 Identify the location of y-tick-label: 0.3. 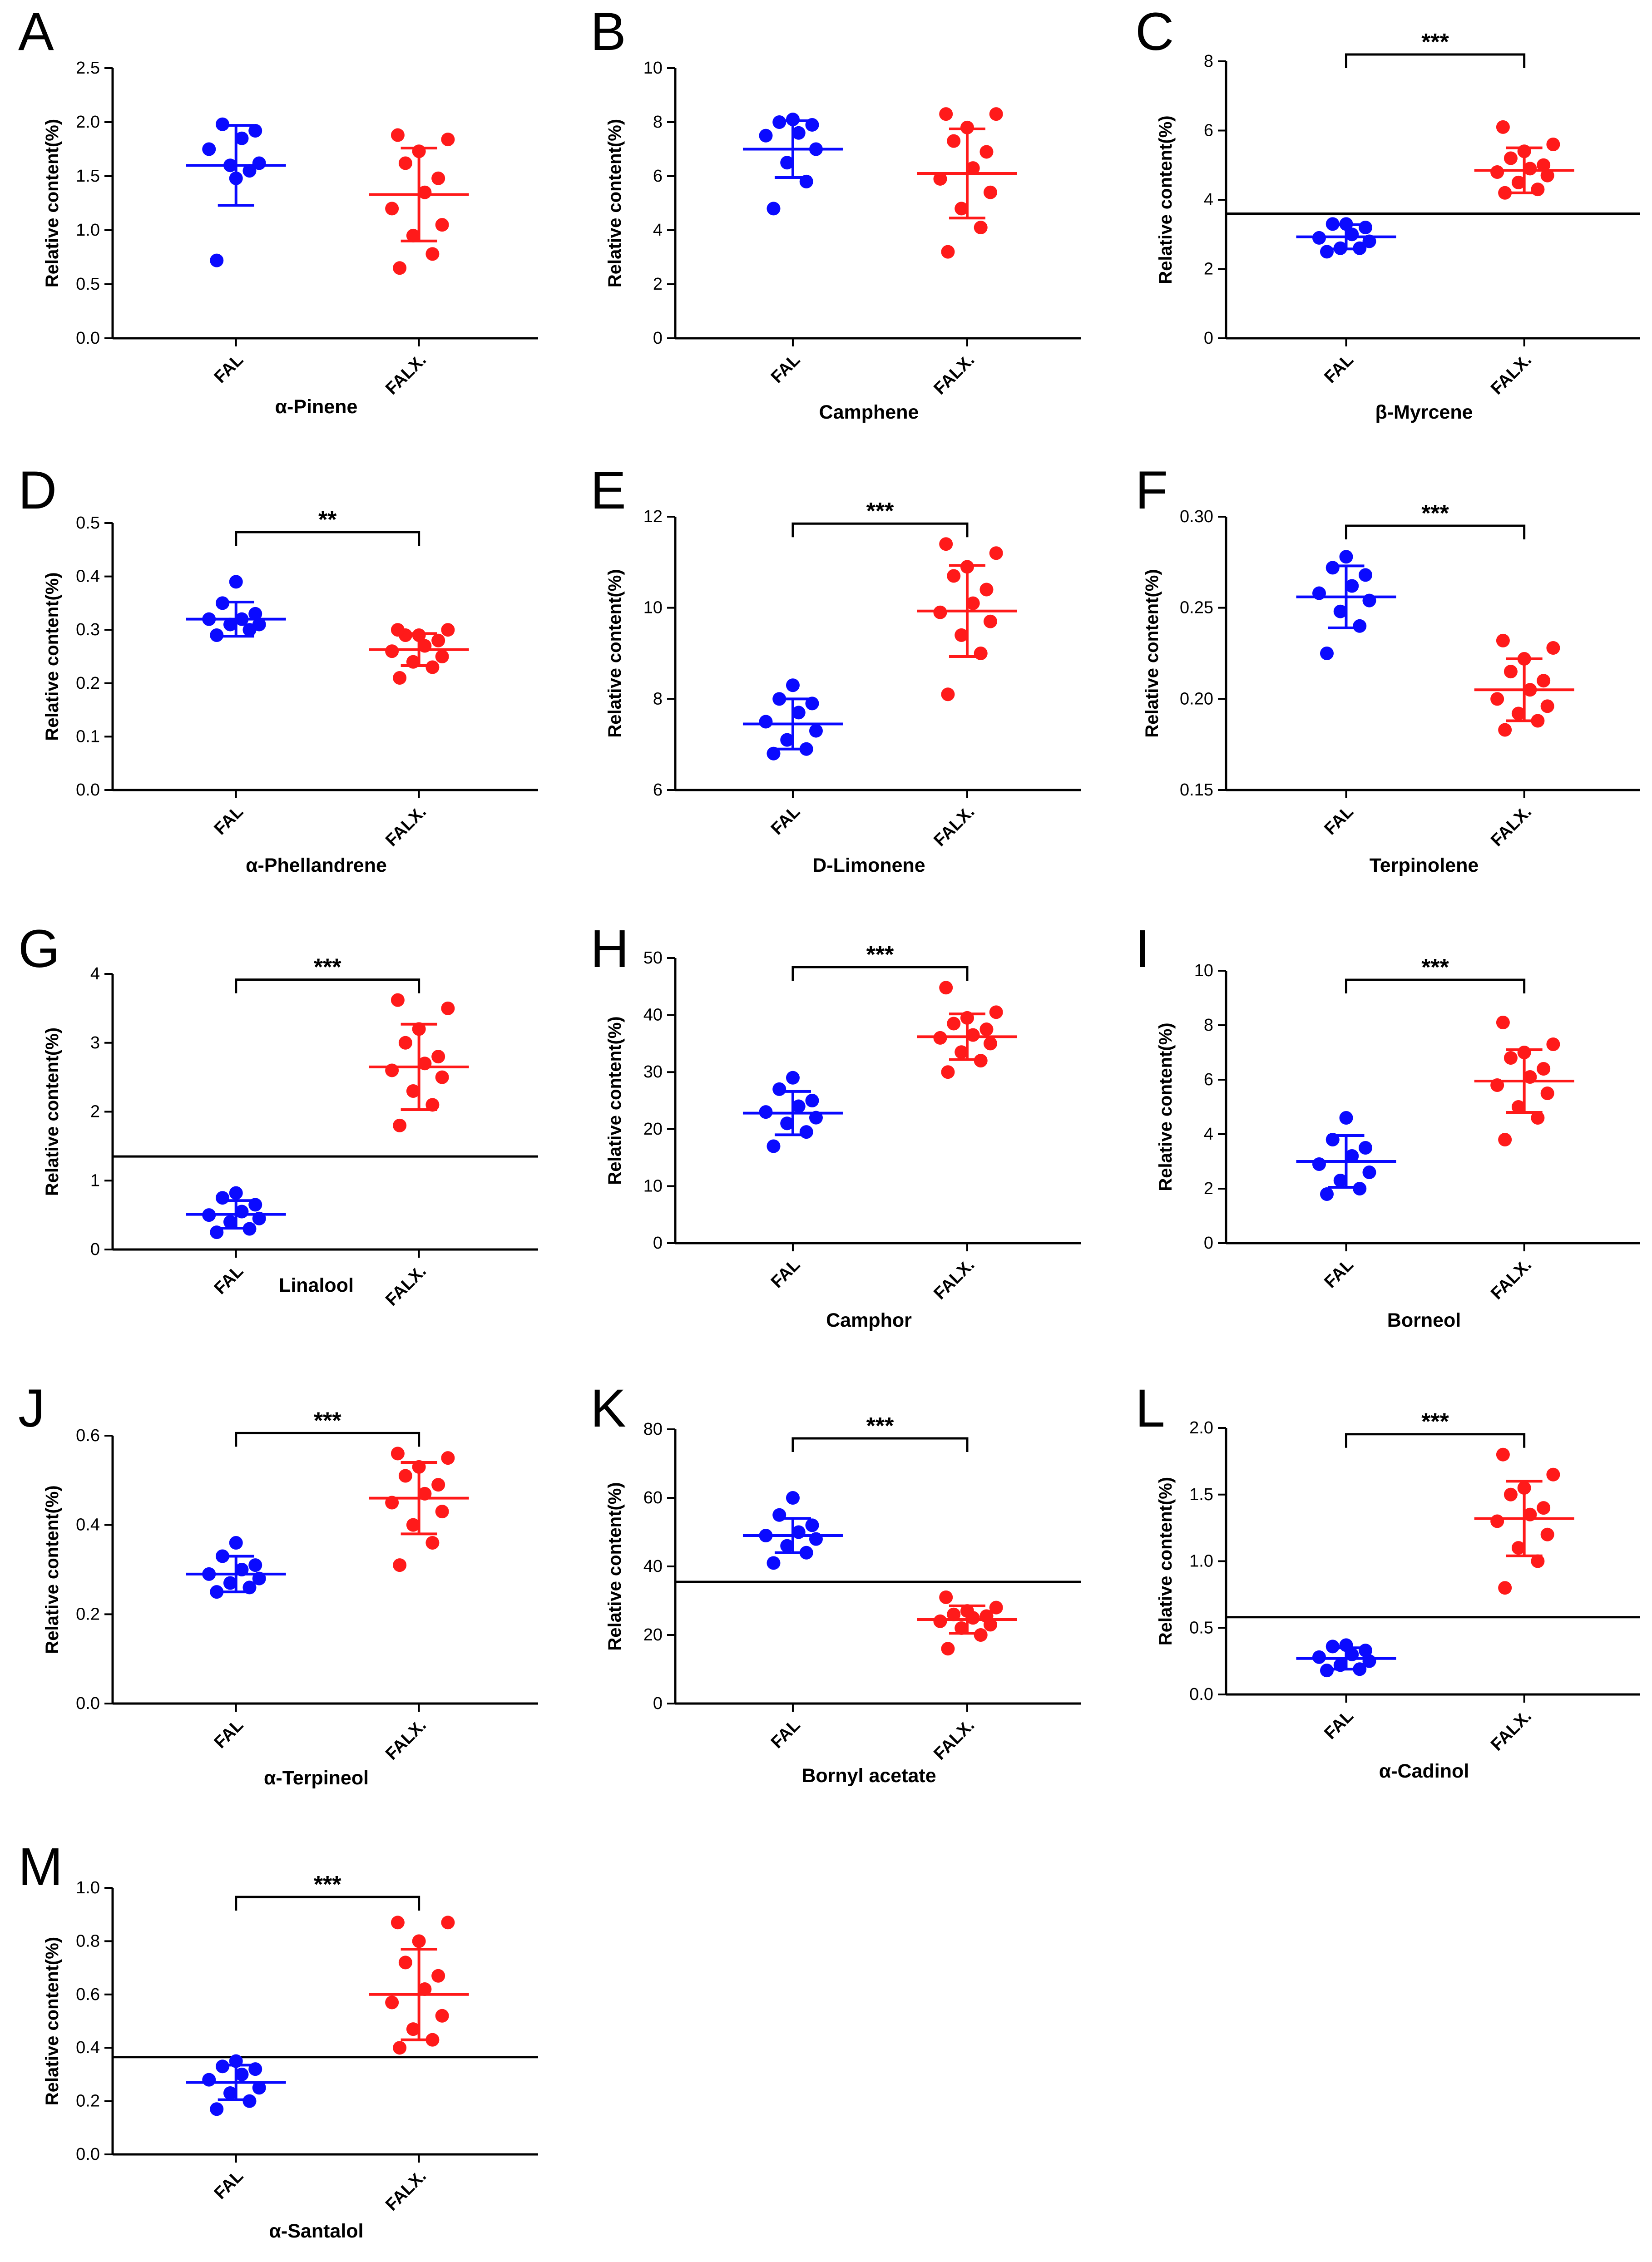
(88, 629).